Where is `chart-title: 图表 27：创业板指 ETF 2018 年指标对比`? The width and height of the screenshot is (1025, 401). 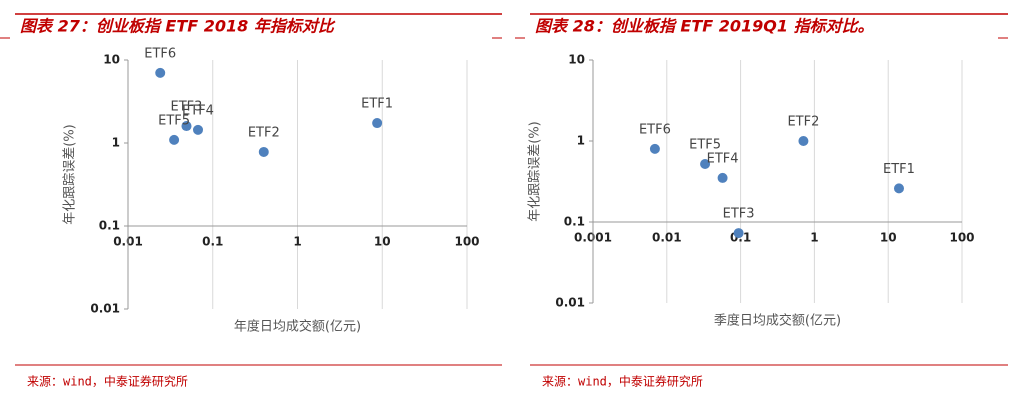 chart-title: 图表 27：创业板指 ETF 2018 年指标对比 is located at coordinates (178, 26).